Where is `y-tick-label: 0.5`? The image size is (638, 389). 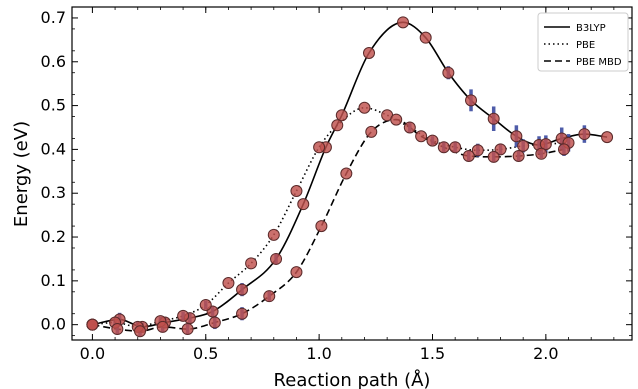
y-tick-label: 0.5 is located at coordinates (53, 105).